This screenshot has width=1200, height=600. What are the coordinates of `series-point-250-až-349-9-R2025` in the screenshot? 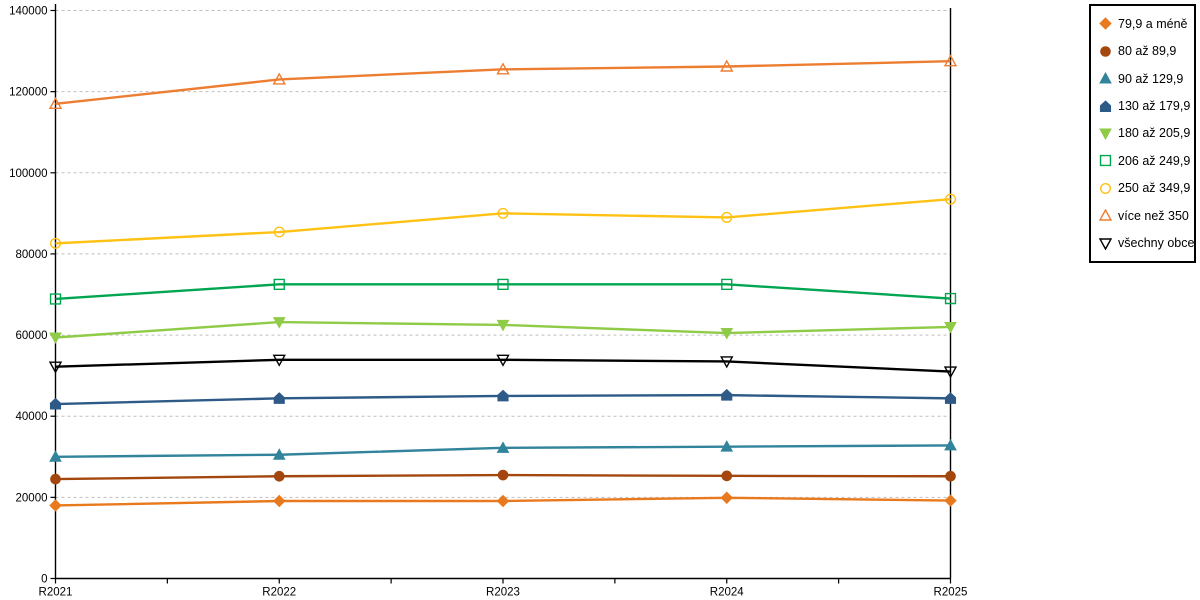 It's located at (950, 199).